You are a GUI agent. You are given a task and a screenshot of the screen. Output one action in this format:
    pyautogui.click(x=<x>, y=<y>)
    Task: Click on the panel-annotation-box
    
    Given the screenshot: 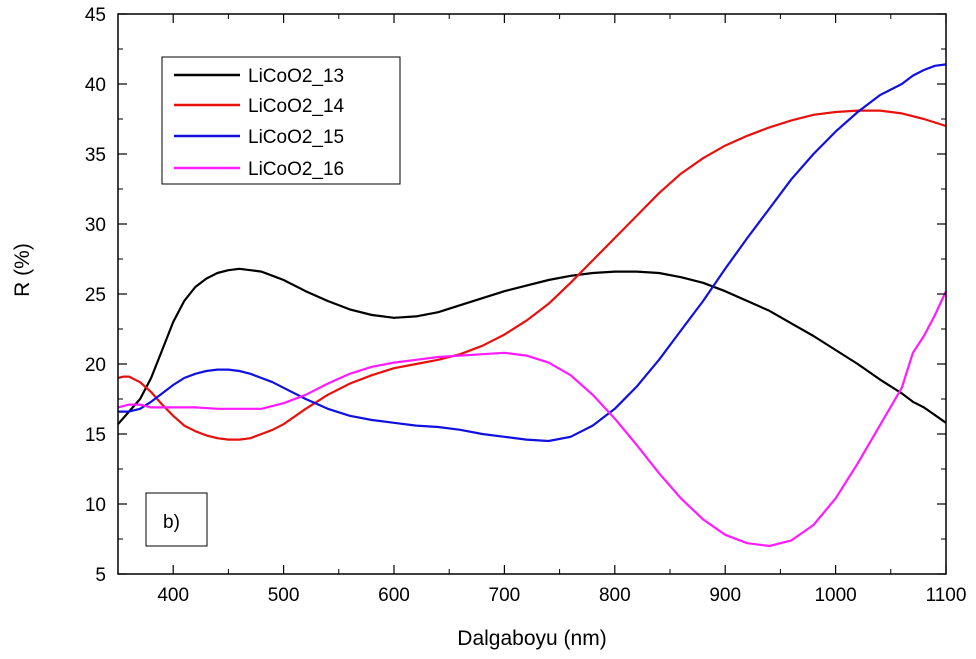 What is the action you would take?
    pyautogui.click(x=176, y=519)
    